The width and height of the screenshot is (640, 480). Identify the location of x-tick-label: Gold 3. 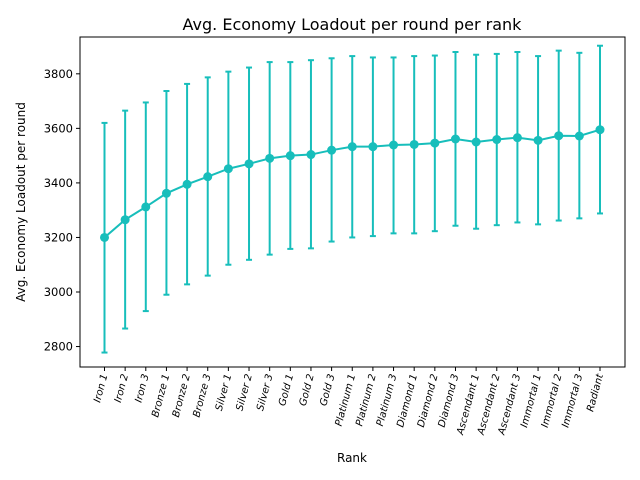
(327, 390).